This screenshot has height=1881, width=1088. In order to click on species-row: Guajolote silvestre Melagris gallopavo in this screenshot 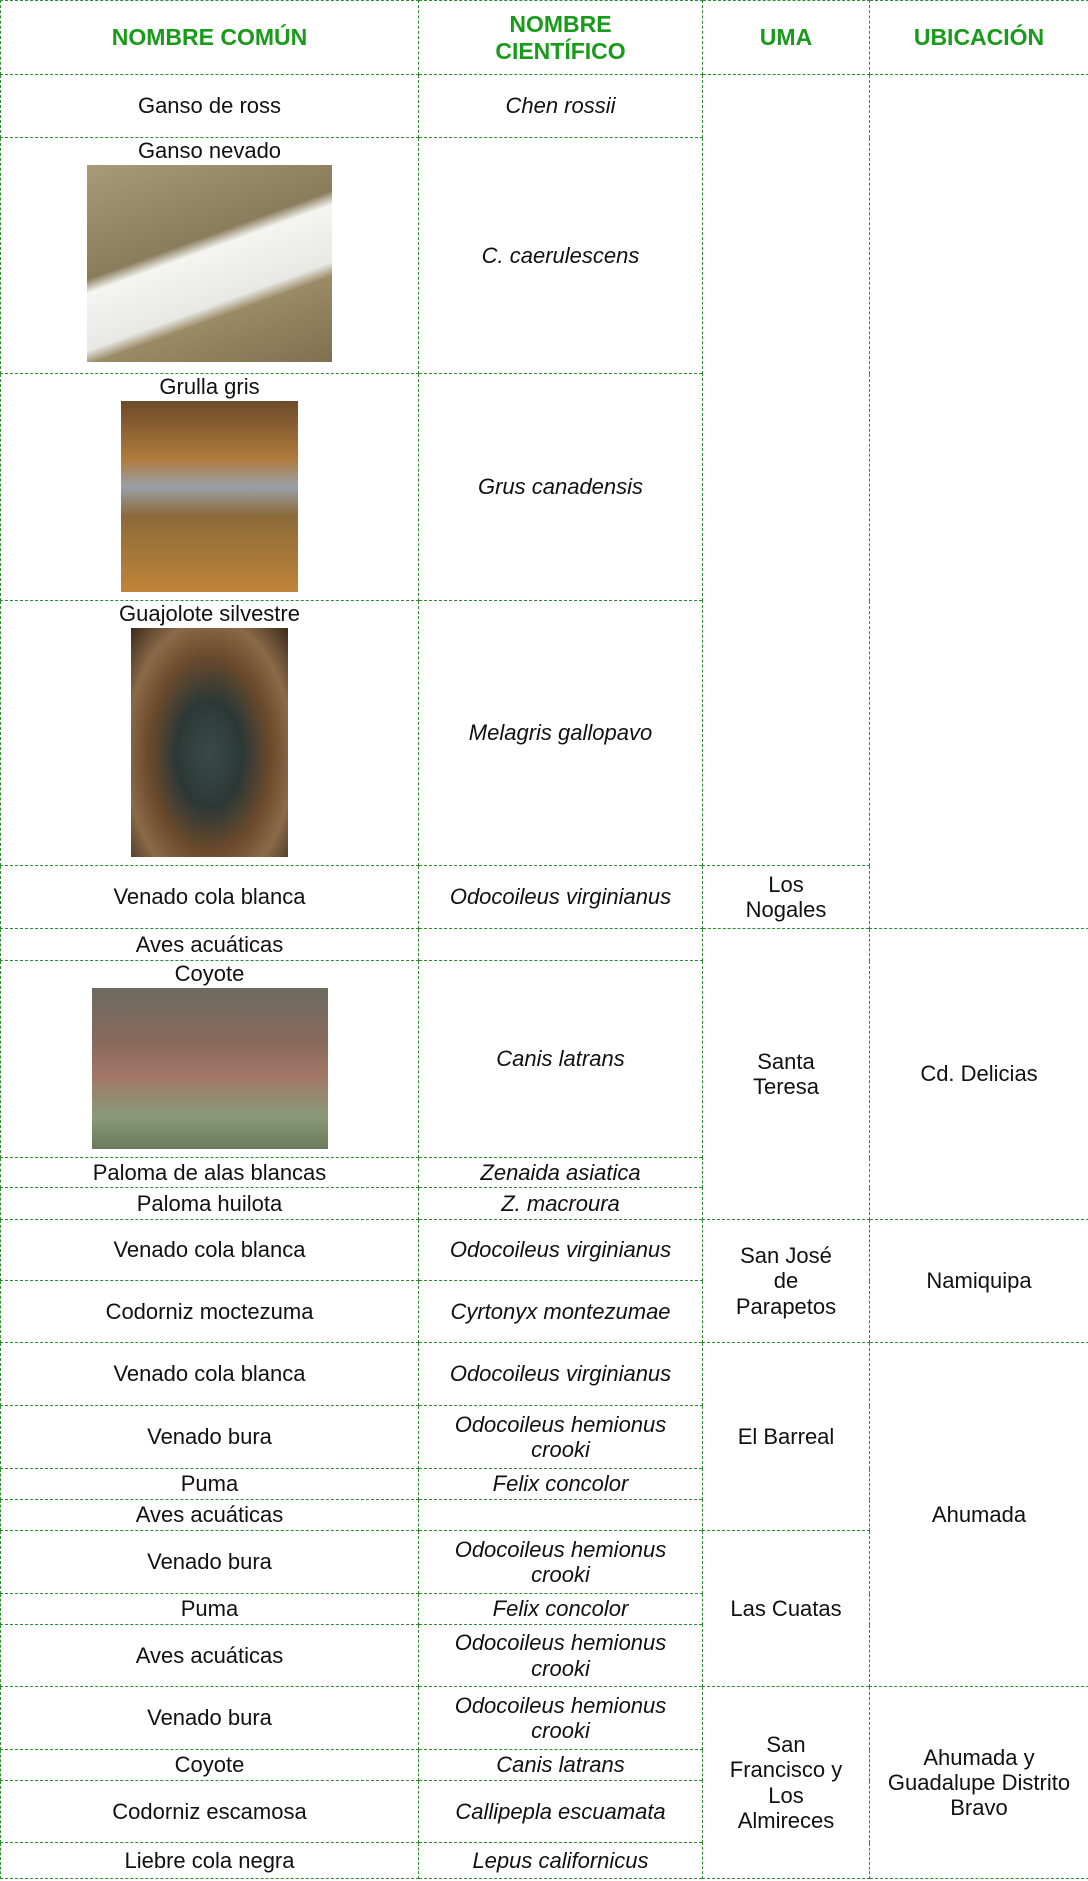, I will do `click(544, 733)`.